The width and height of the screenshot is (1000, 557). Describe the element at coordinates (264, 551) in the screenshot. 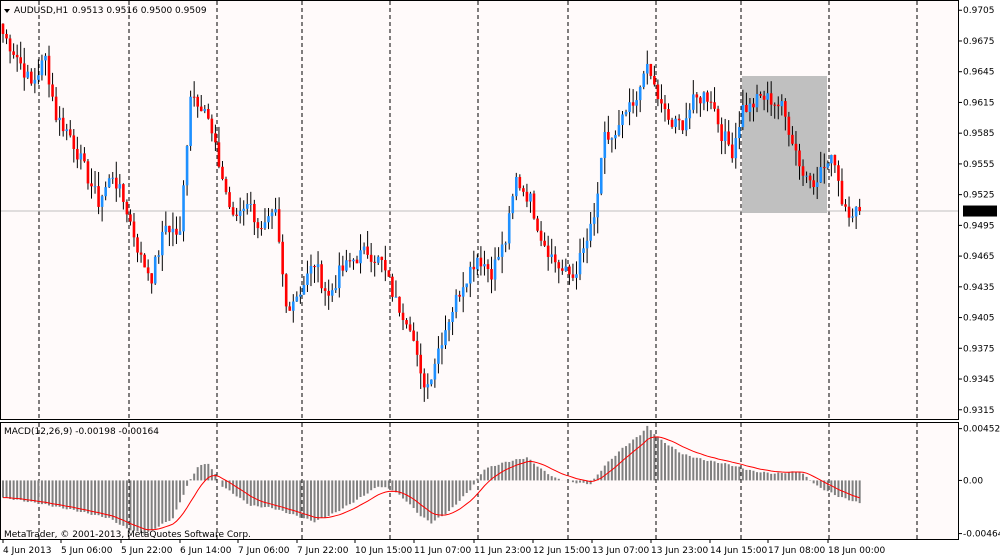

I see `time-tick-label: 7 Jun 06:00` at that location.